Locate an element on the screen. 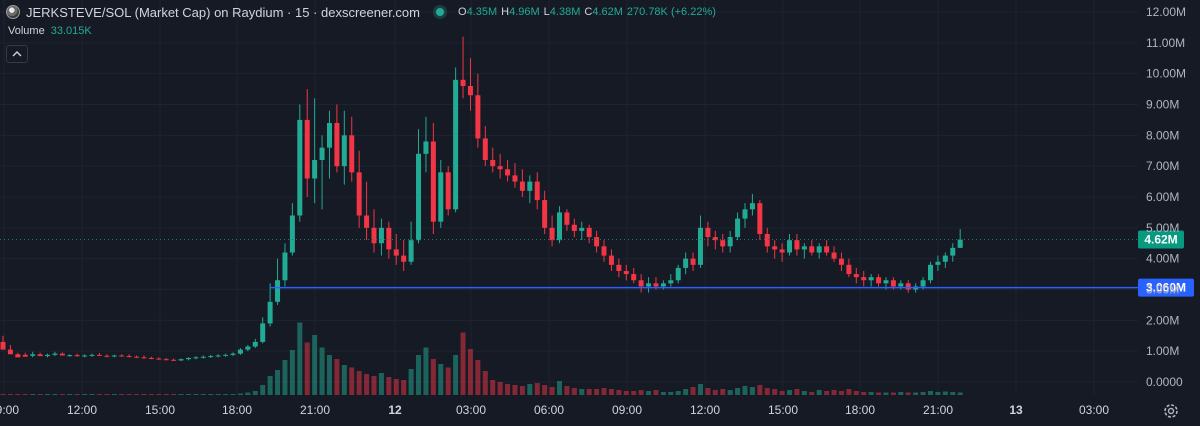 Image resolution: width=1200 pixels, height=426 pixels. time-tick-label: 03:00 is located at coordinates (1094, 410).